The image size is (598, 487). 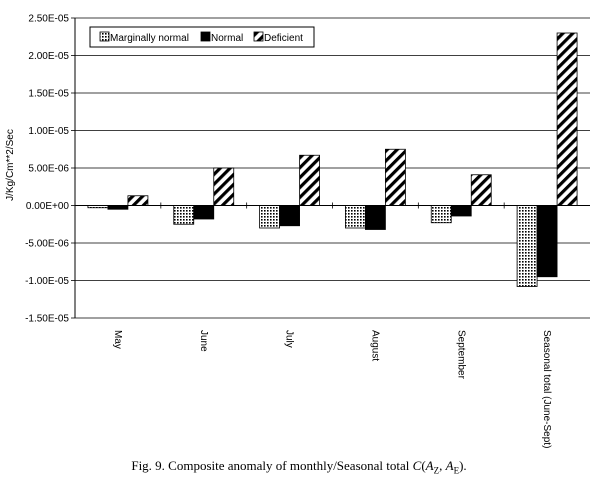 What do you see at coordinates (436, 470) in the screenshot?
I see `caption-sub1: Z` at bounding box center [436, 470].